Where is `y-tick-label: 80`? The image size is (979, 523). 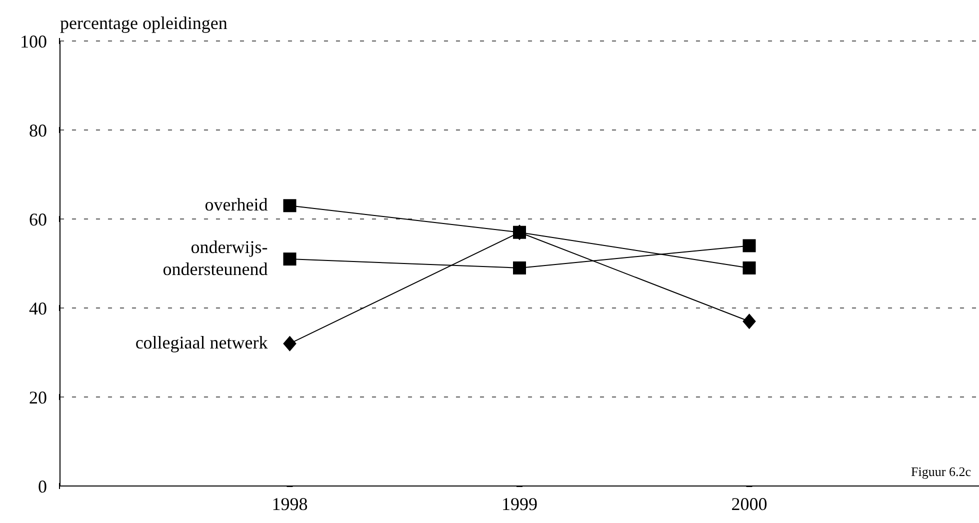
y-tick-label: 80 is located at coordinates (38, 130).